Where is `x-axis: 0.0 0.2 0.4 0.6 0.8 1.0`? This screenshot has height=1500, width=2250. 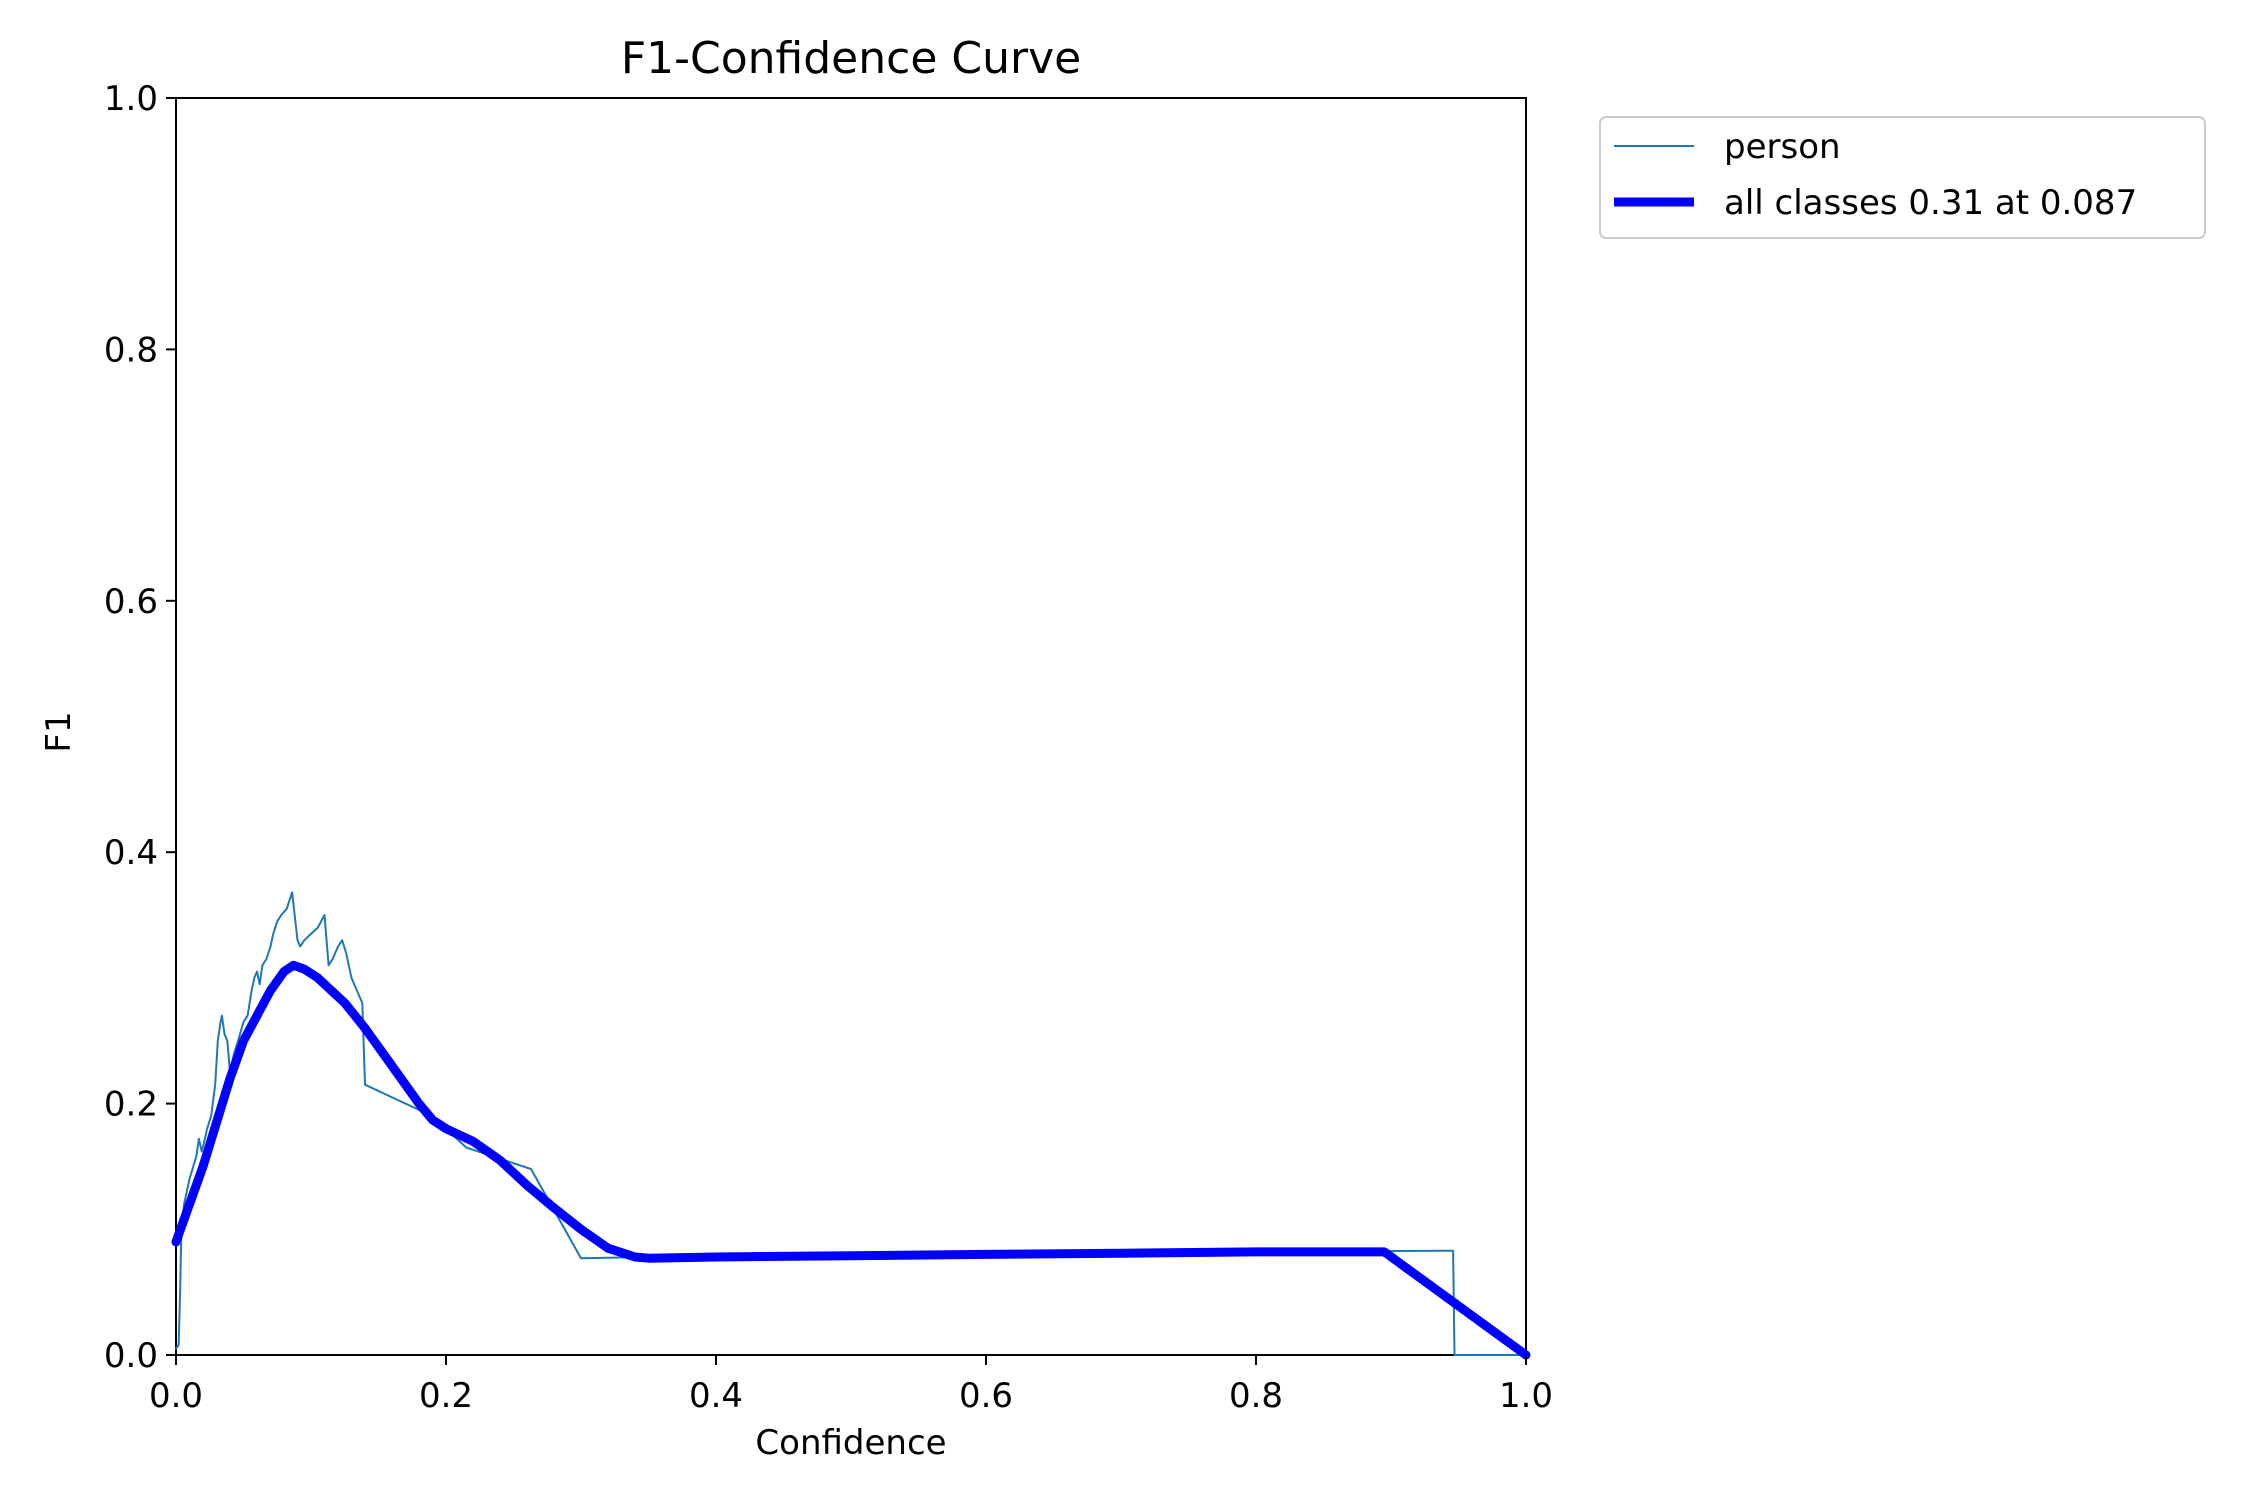
x-axis: 0.0 0.2 0.4 0.6 0.8 1.0 is located at coordinates (851, 1385).